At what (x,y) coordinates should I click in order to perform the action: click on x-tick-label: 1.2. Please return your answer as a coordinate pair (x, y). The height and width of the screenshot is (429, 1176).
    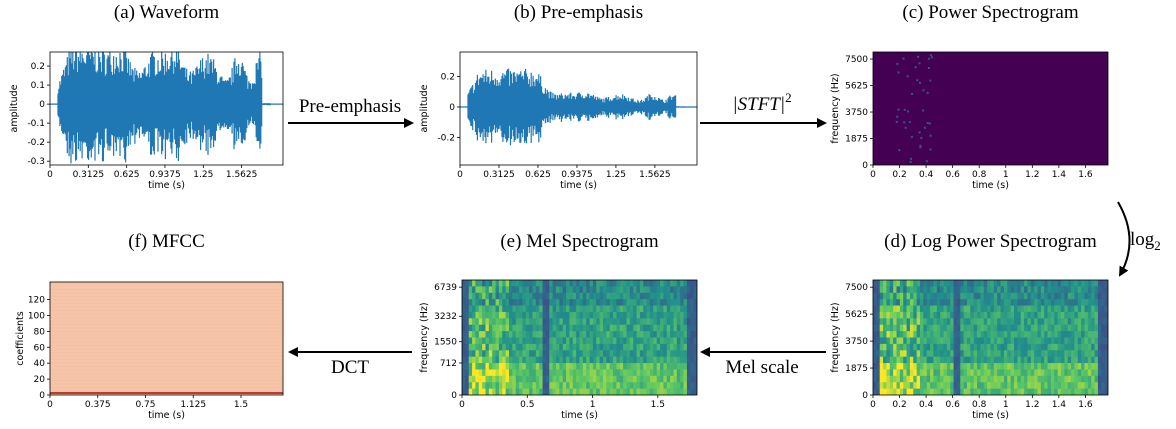
    Looking at the image, I should click on (1032, 175).